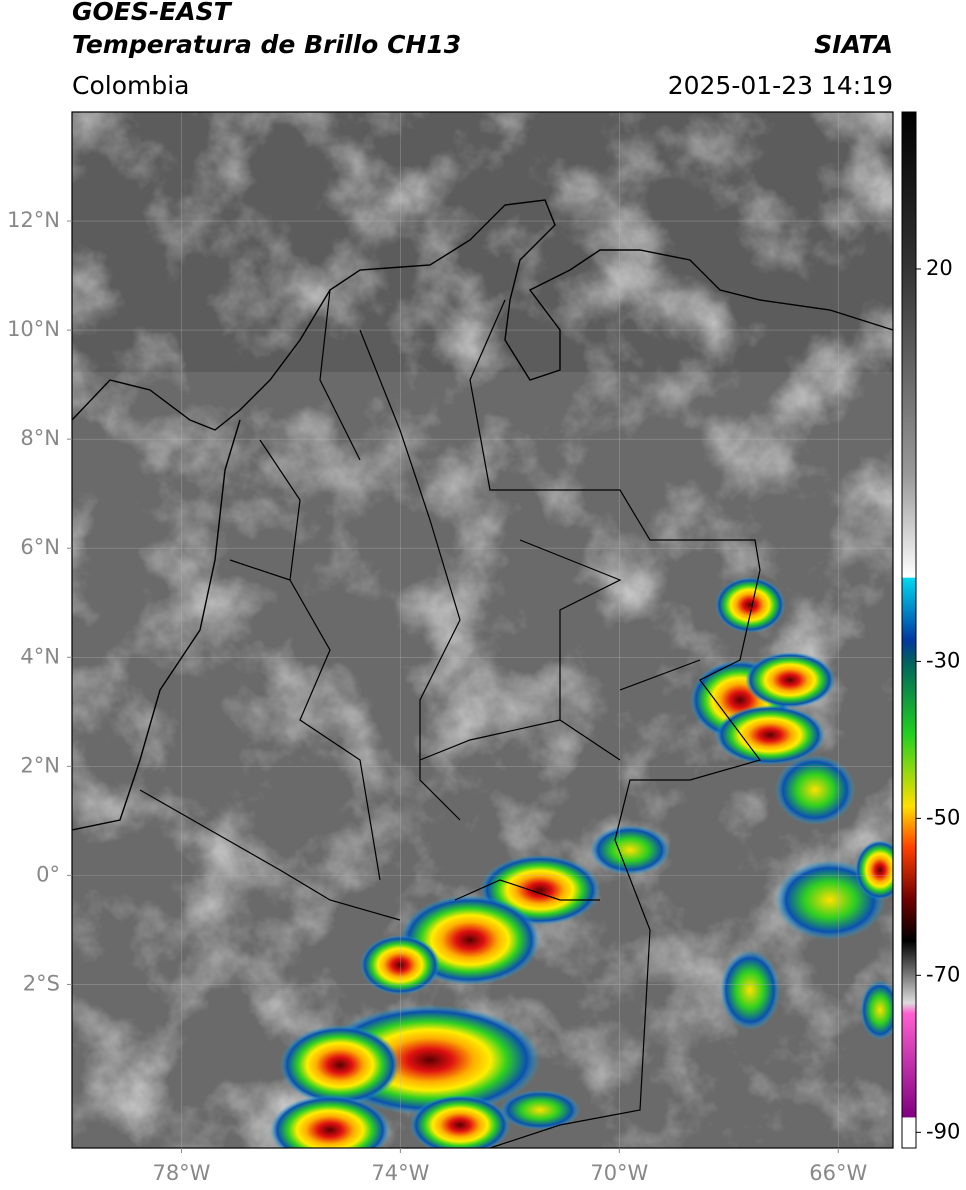  I want to click on x-tick-label: 78°W, so click(181, 1173).